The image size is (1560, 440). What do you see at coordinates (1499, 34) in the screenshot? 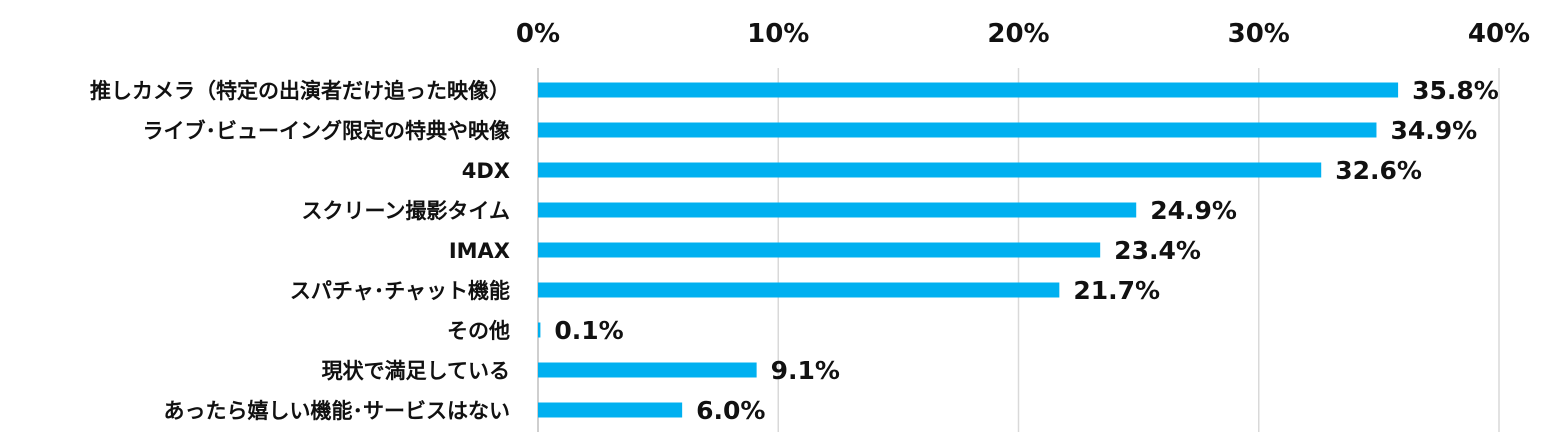
I see `tick-label-40: 40%` at bounding box center [1499, 34].